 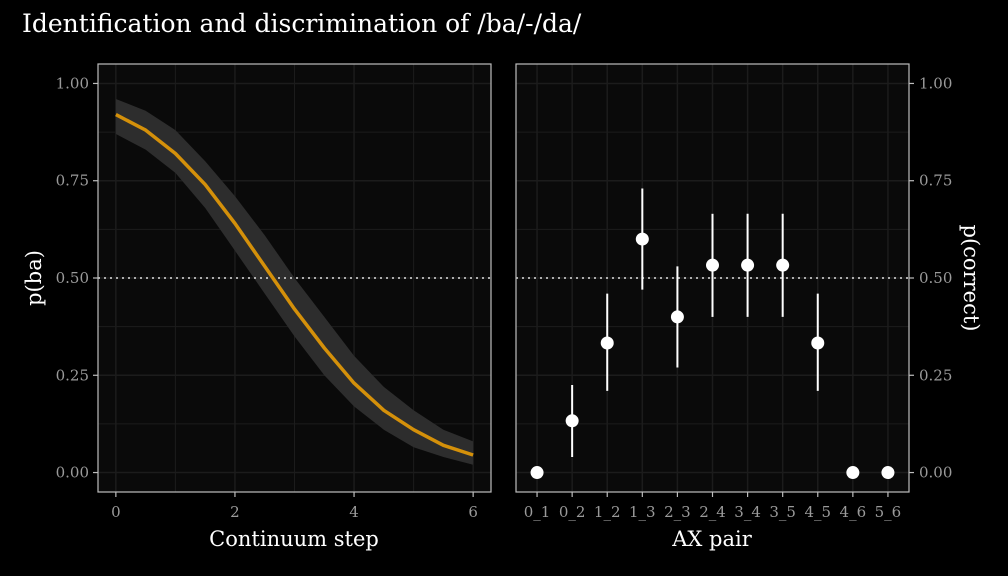 I want to click on right-x-tick-label: 4_6, so click(x=853, y=512).